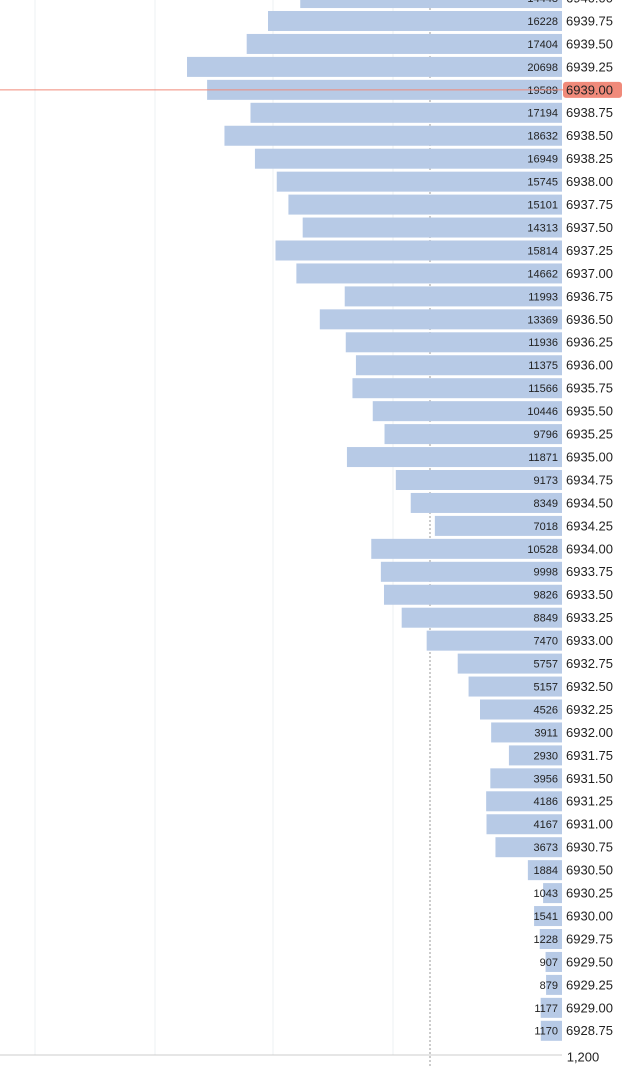 This screenshot has height=1066, width=628. What do you see at coordinates (546, 573) in the screenshot?
I see `volume-label: 9998` at bounding box center [546, 573].